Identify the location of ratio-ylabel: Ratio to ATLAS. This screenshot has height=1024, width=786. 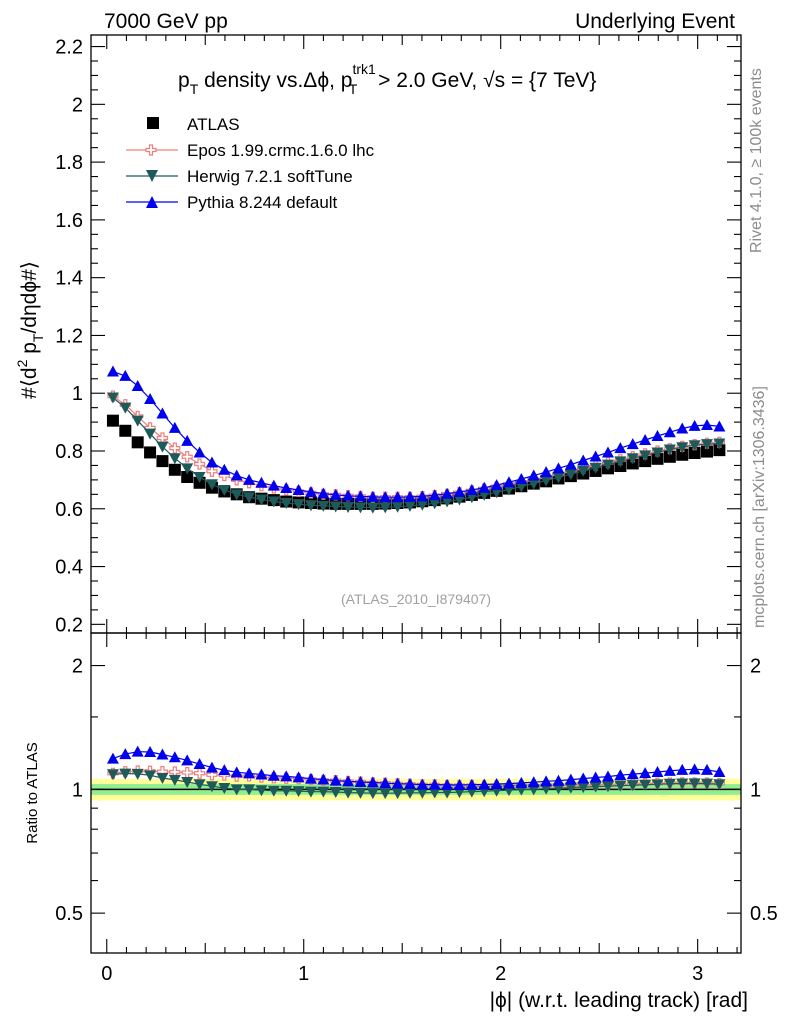
(32, 792).